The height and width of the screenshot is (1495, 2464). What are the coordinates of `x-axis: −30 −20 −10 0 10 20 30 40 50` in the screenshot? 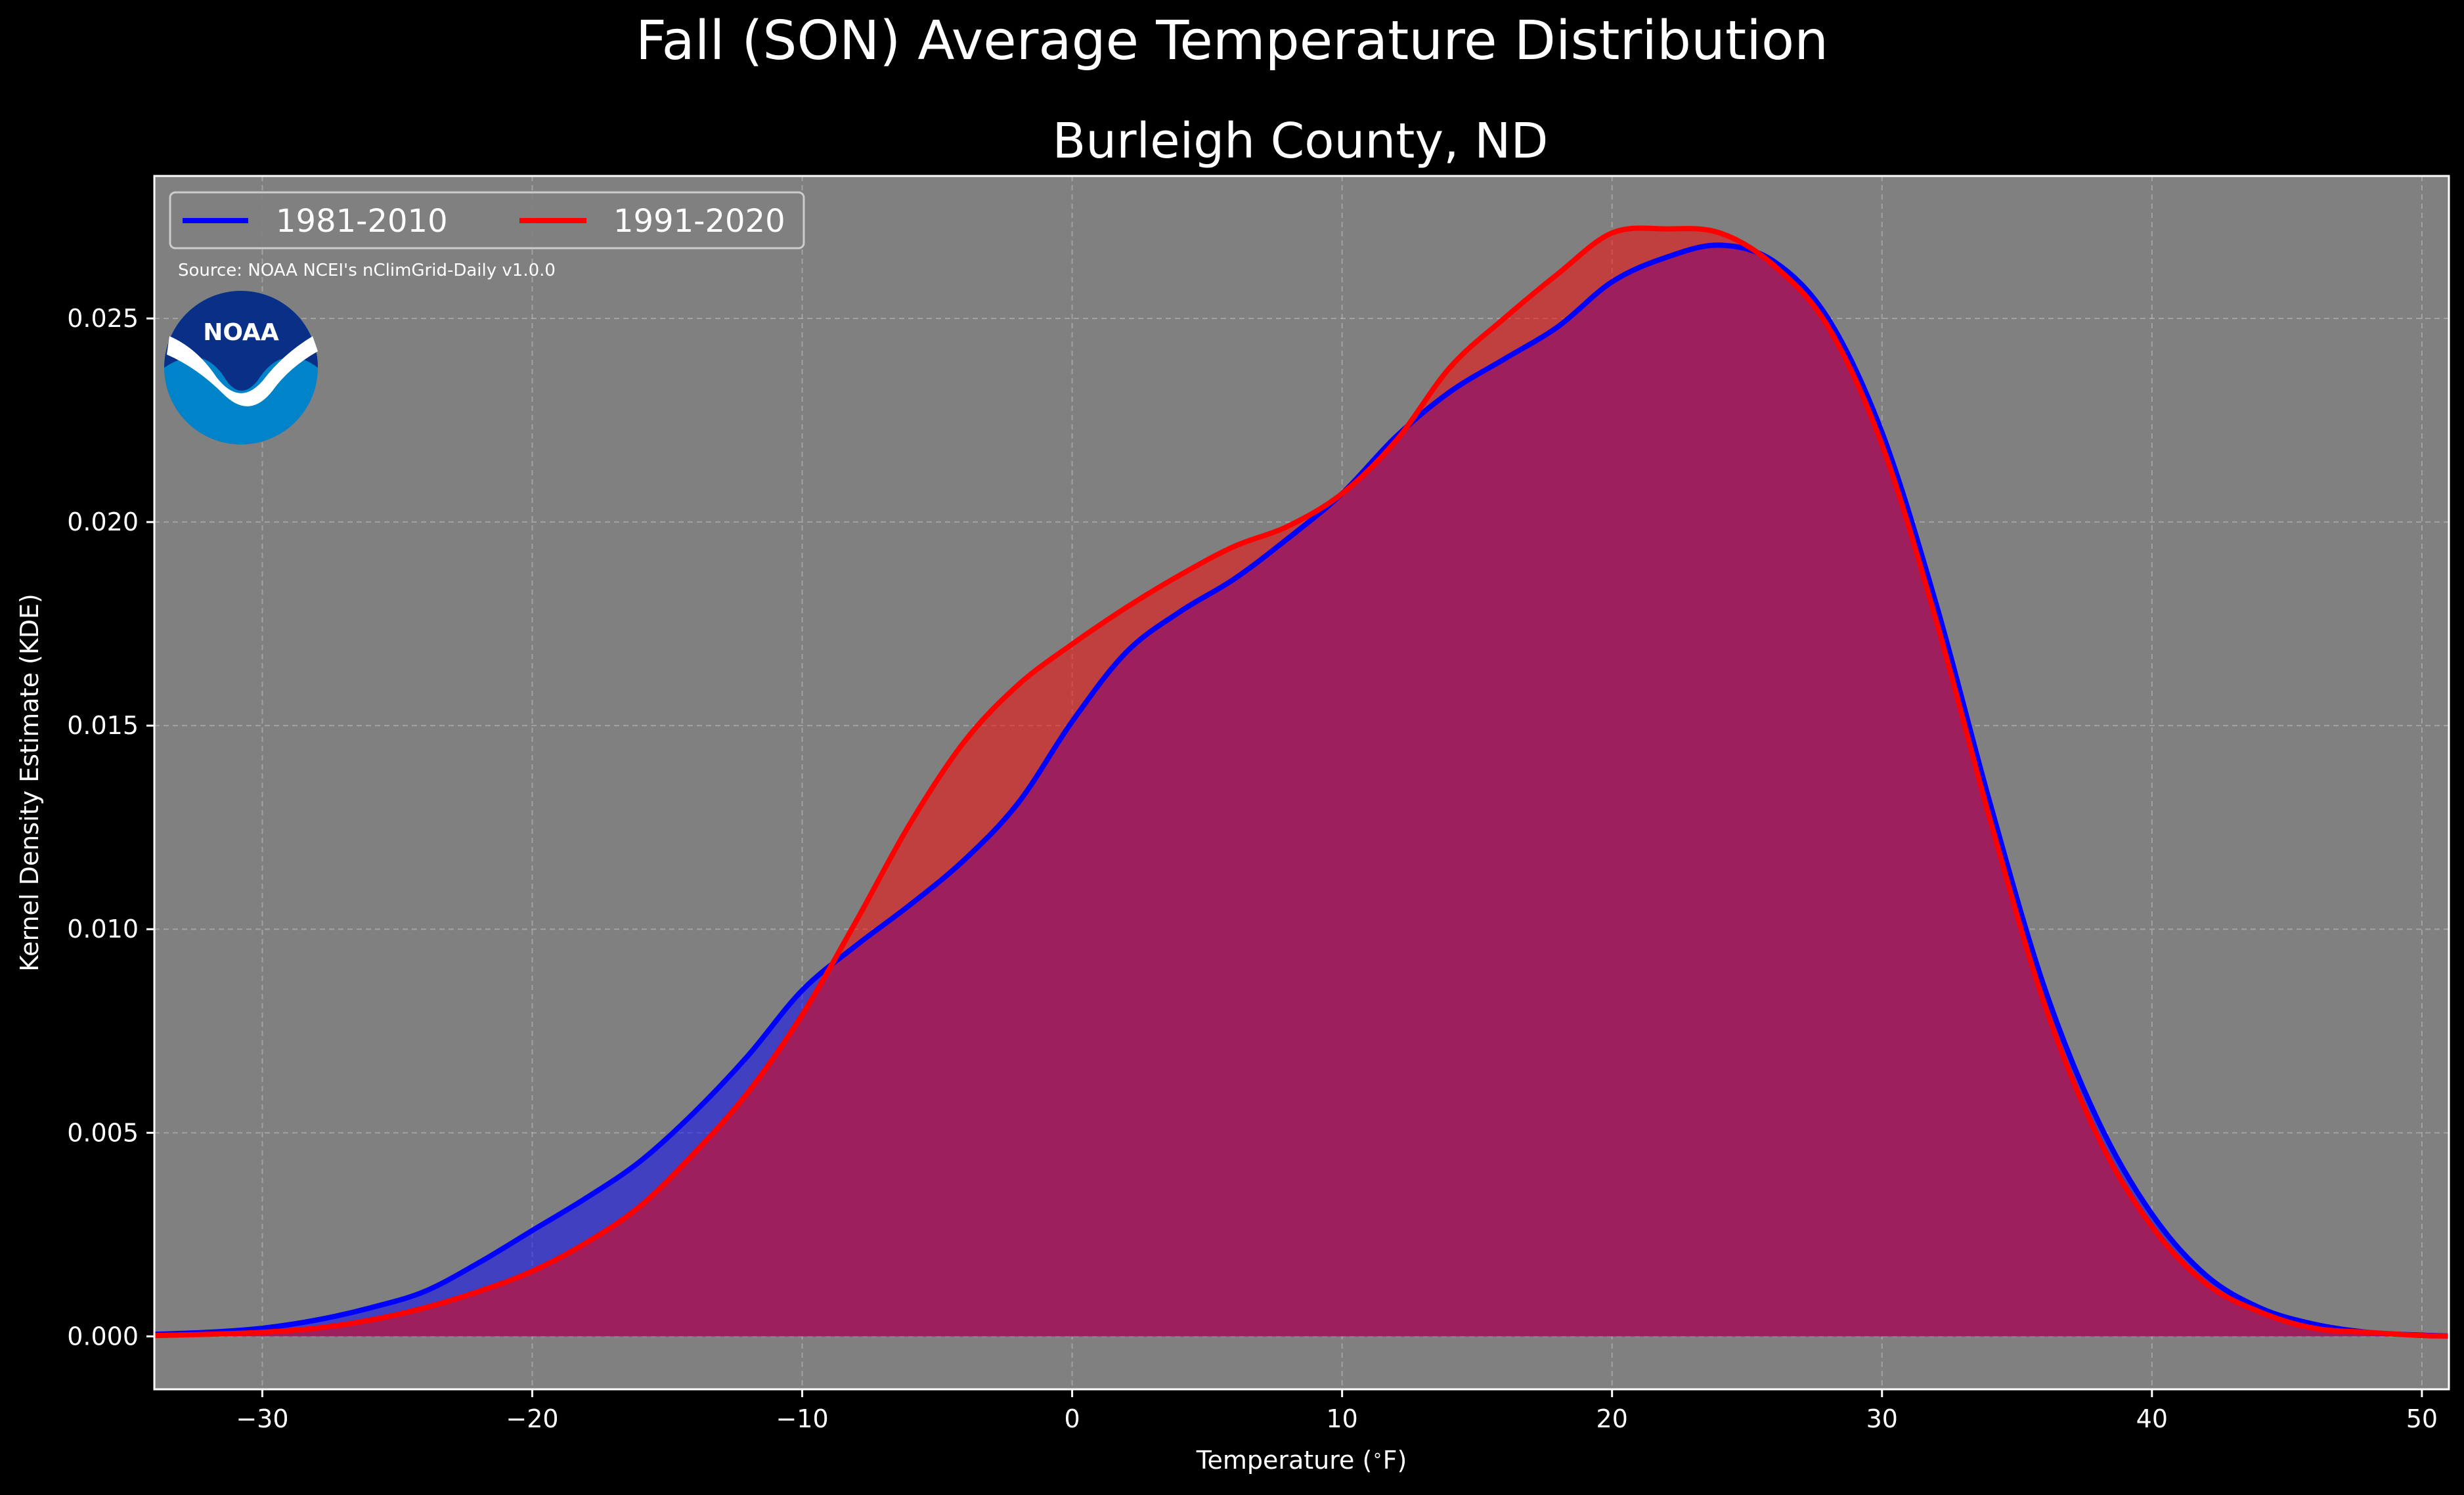 It's located at (1337, 1411).